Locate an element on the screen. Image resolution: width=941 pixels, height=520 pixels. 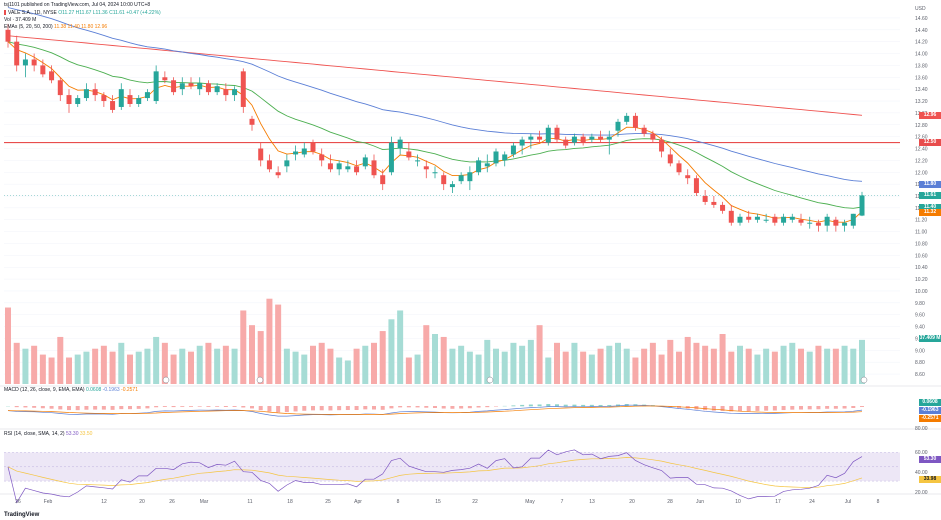
rsi-tick-label: 80.00 is located at coordinates (921, 429).